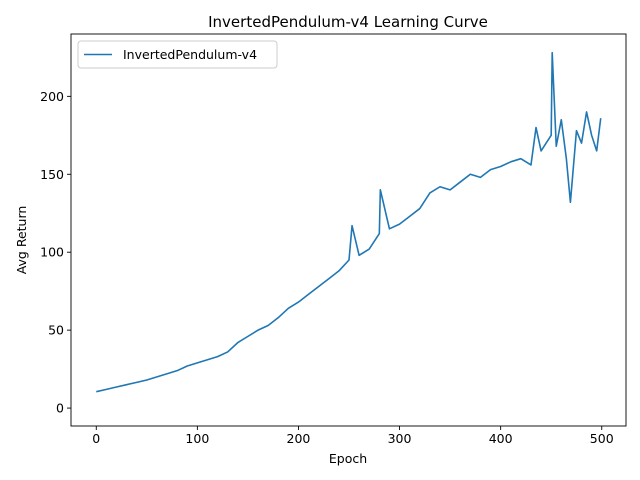  Describe the element at coordinates (96, 438) in the screenshot. I see `x-tick-label: 0` at that location.